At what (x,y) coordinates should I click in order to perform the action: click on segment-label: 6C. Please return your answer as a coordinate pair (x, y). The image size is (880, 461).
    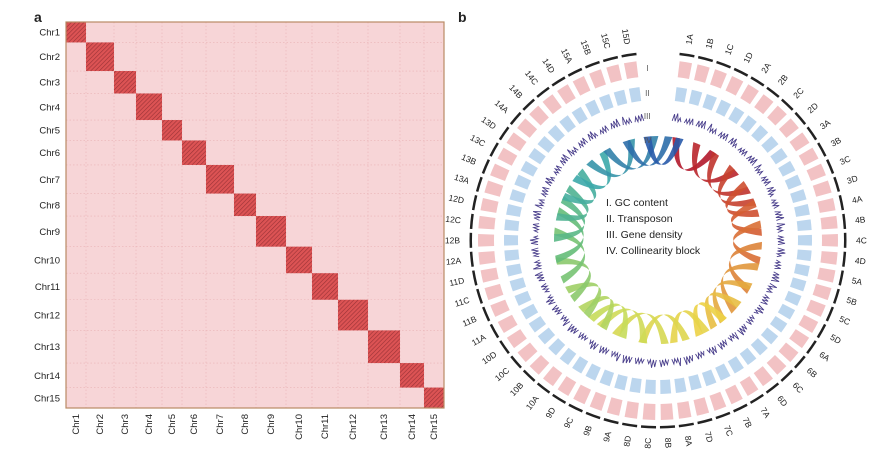
    Looking at the image, I should click on (798, 387).